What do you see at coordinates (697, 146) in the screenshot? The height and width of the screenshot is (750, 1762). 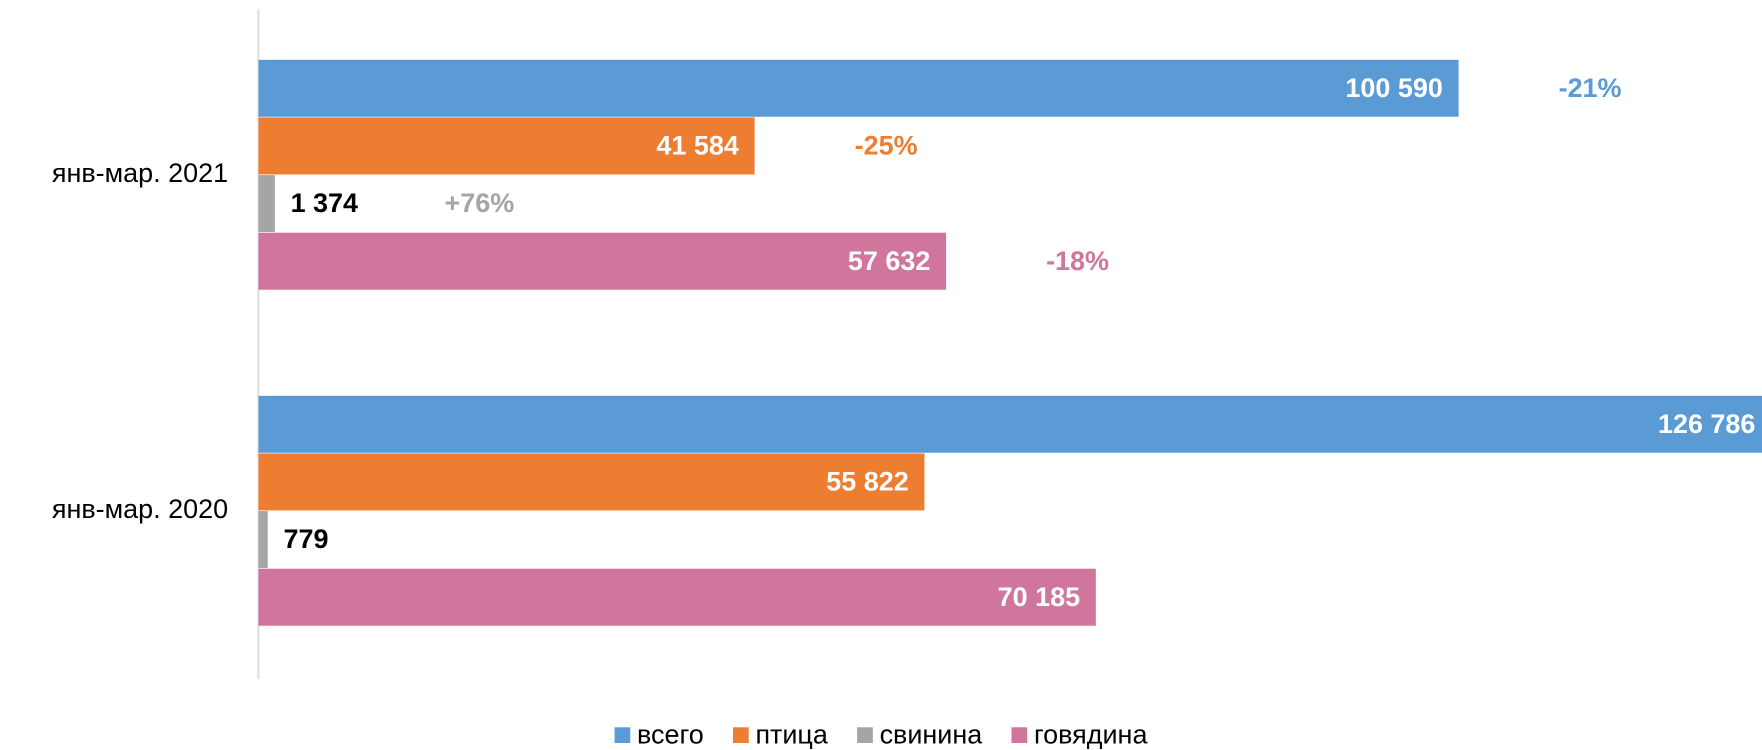 I see `data-label: 41 584` at bounding box center [697, 146].